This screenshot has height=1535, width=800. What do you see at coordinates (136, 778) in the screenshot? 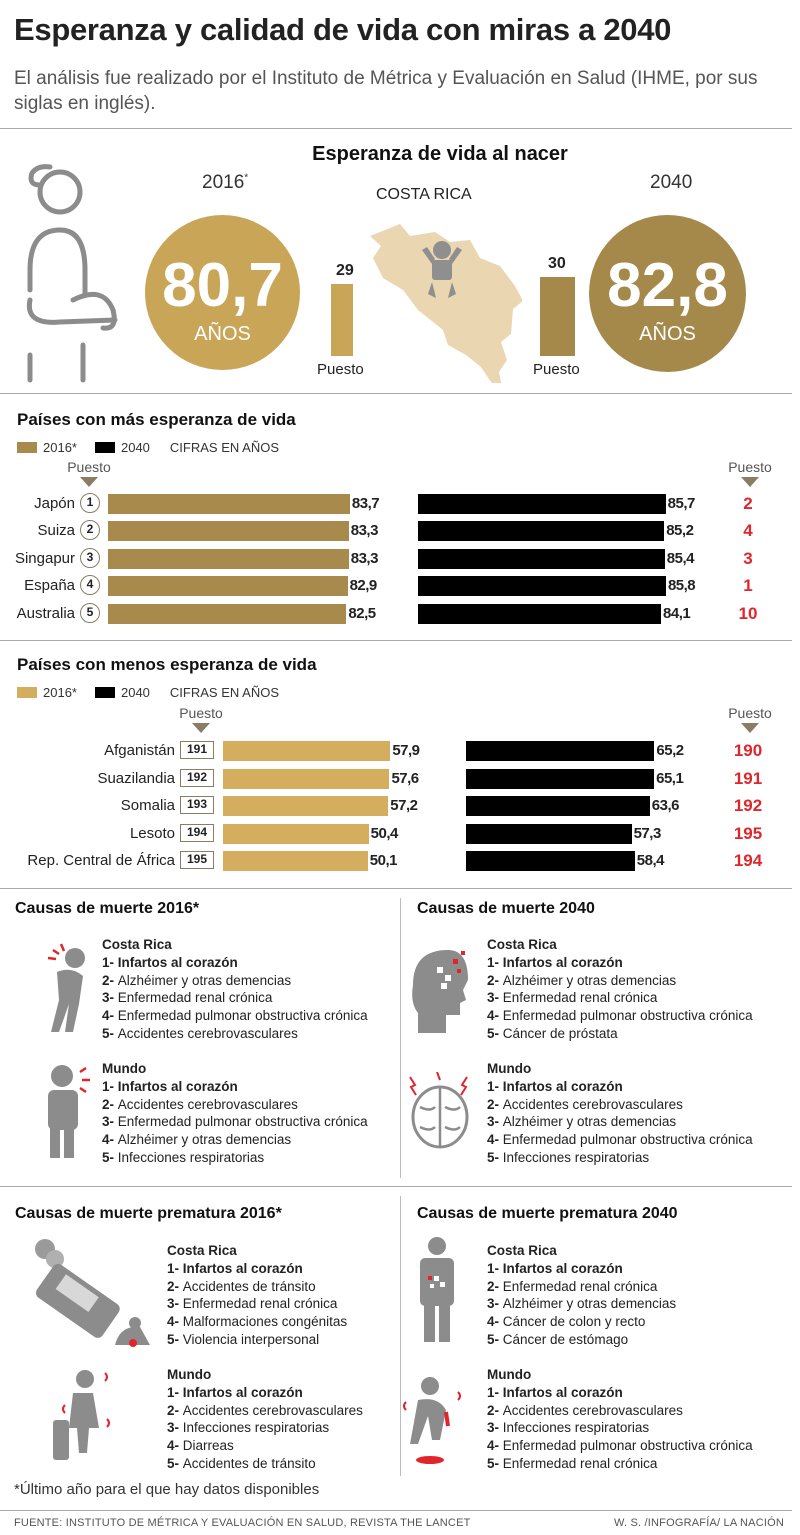
I see `country-name: Suazilandia` at bounding box center [136, 778].